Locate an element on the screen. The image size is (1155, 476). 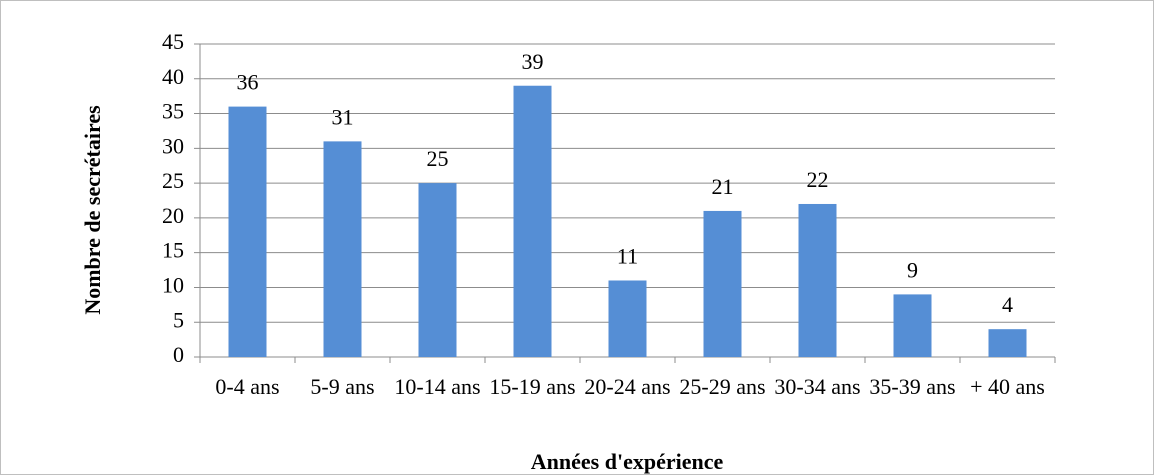
y-tick-label: 5 is located at coordinates (178, 319).